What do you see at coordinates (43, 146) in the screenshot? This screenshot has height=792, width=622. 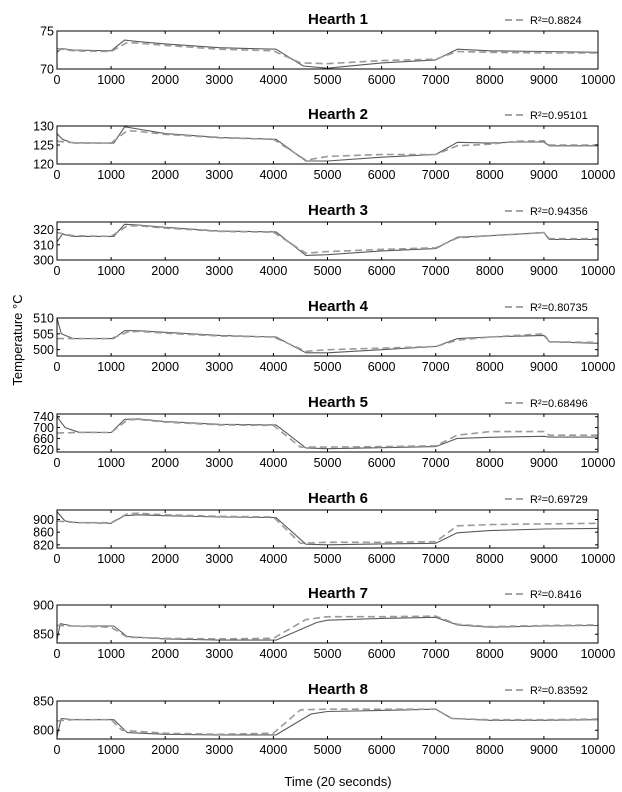 I see `y-tick-label: 125` at bounding box center [43, 146].